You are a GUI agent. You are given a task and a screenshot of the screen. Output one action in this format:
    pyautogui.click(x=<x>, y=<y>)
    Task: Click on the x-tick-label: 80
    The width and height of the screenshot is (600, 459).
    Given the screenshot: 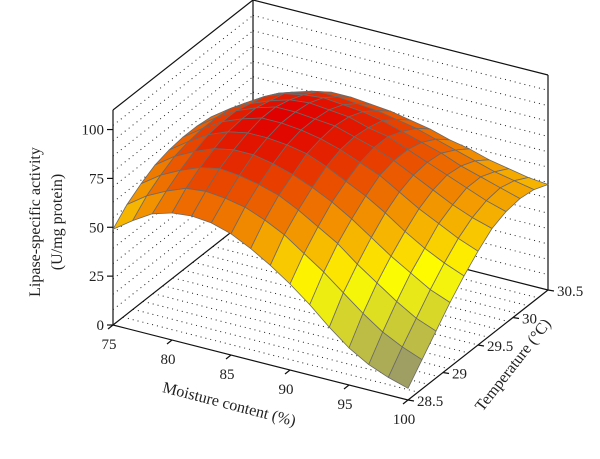 What is the action you would take?
    pyautogui.click(x=168, y=360)
    